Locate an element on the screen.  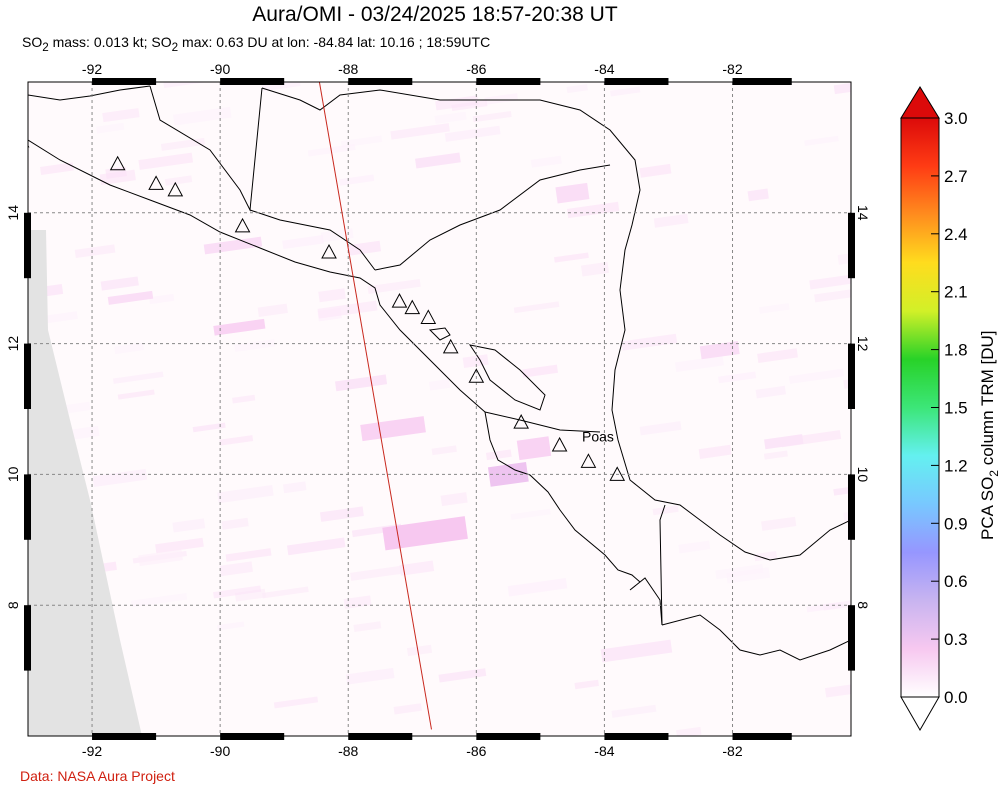
lat-tick-label-right: 12 is located at coordinates (863, 344).